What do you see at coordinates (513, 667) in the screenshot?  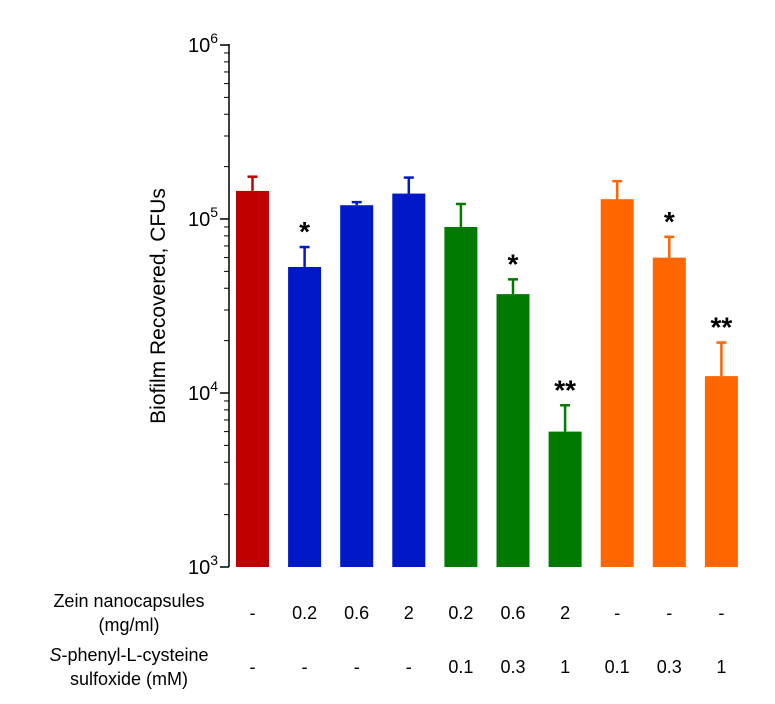 I see `row2-cell-6: 0.3` at bounding box center [513, 667].